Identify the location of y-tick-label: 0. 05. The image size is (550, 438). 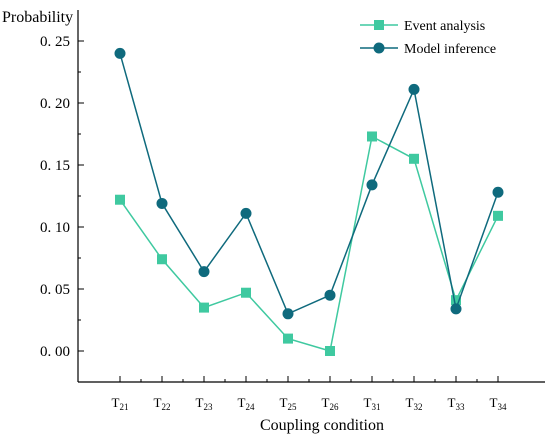
(55, 290).